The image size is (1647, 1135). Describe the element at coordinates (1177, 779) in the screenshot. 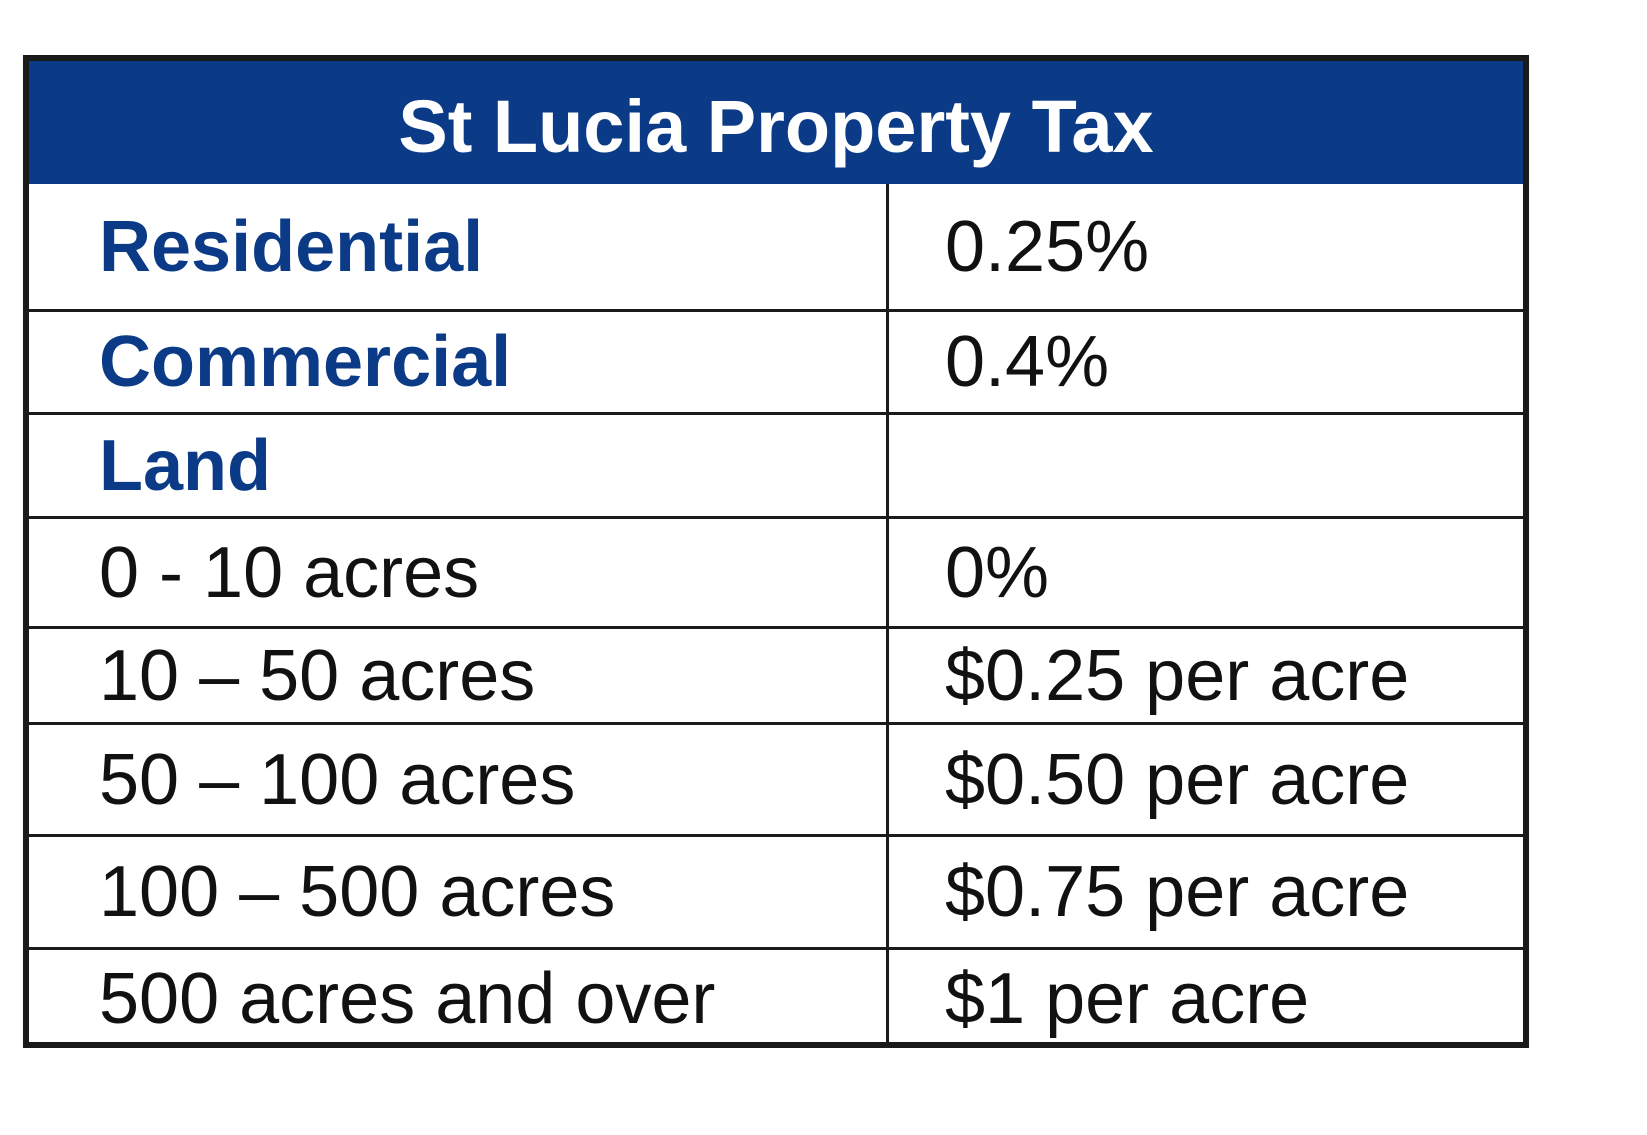

I see `row-value: $0.50 per acre` at that location.